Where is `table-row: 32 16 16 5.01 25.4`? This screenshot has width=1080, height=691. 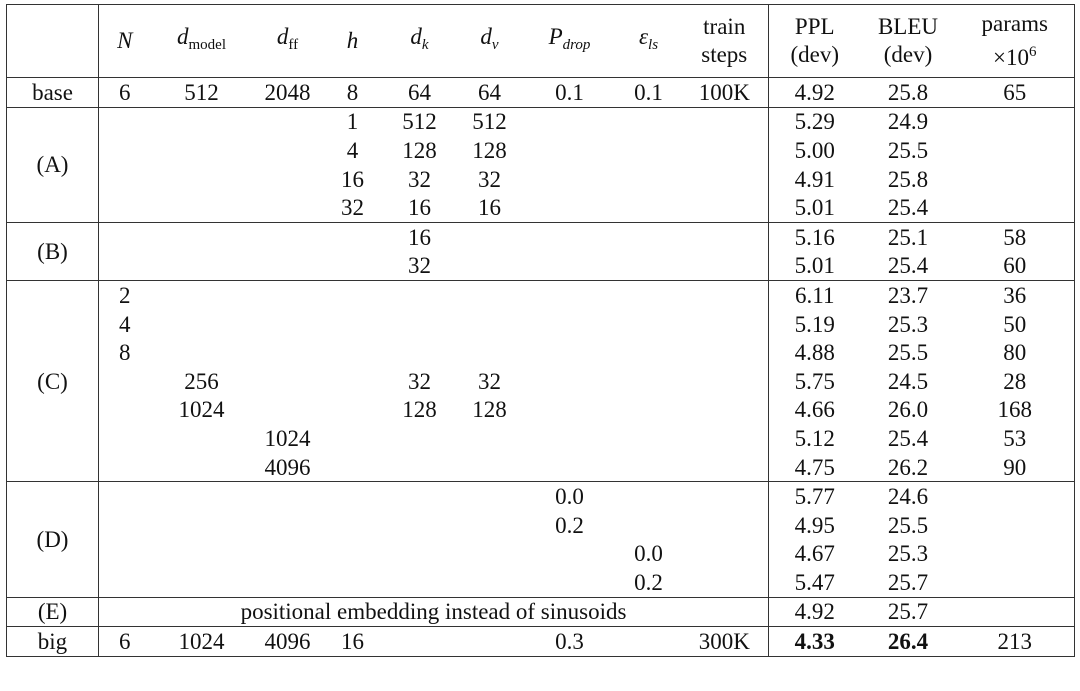 table-row: 32 16 16 5.01 25.4 is located at coordinates (541, 208).